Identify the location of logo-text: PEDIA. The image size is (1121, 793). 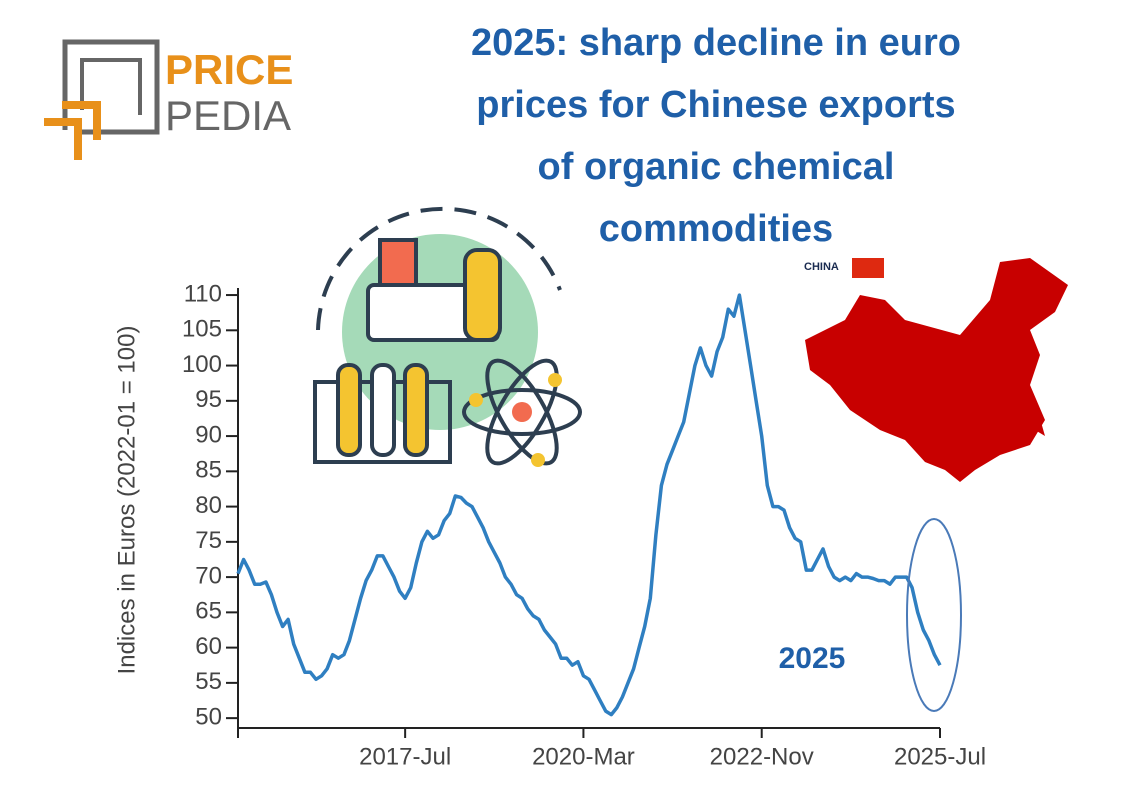
(228, 115).